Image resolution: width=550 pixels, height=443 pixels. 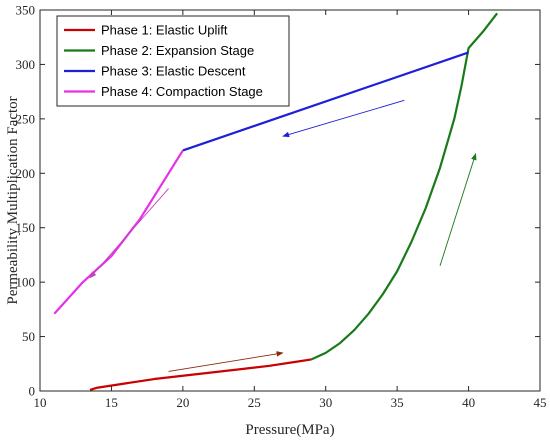 I want to click on legend-entry-phase-2: Phase 2: Expansion Stage, so click(x=177, y=50).